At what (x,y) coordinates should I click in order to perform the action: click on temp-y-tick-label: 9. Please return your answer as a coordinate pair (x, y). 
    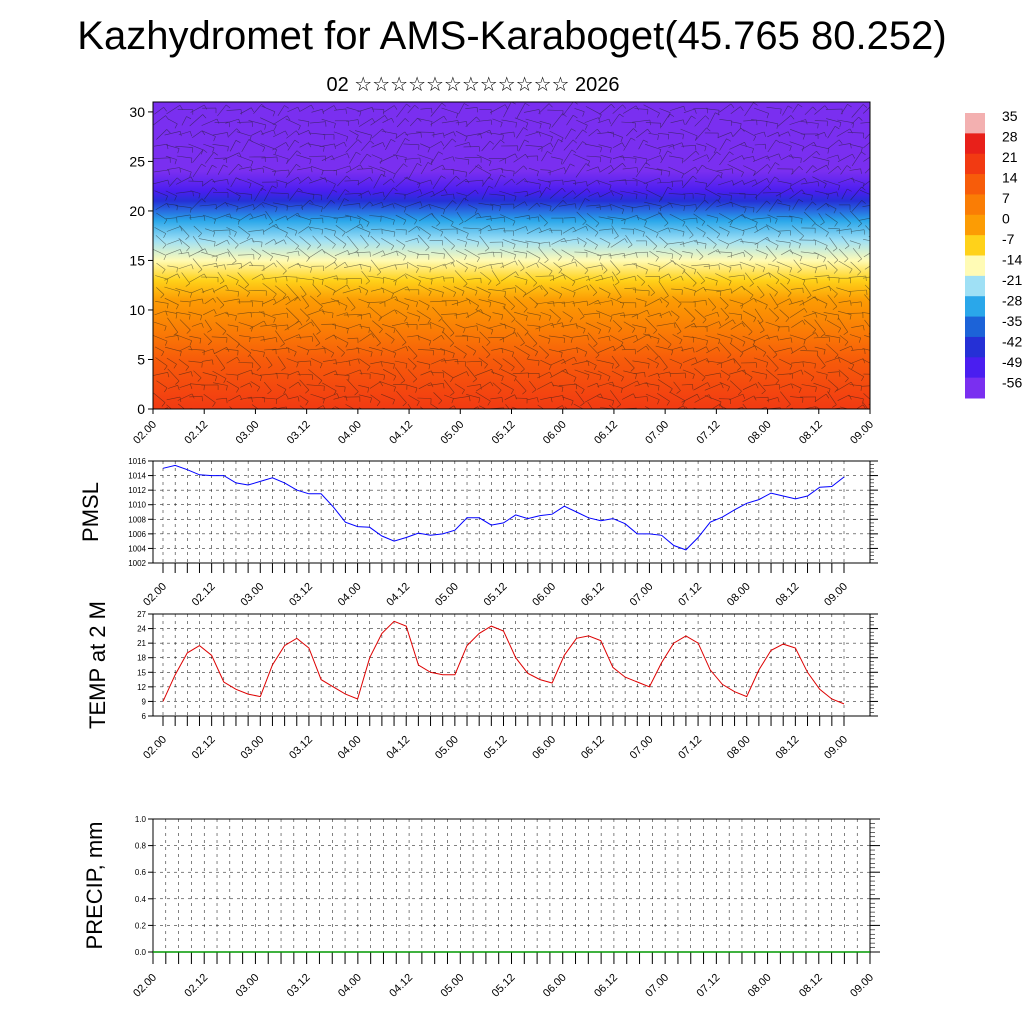
    Looking at the image, I should click on (144, 701).